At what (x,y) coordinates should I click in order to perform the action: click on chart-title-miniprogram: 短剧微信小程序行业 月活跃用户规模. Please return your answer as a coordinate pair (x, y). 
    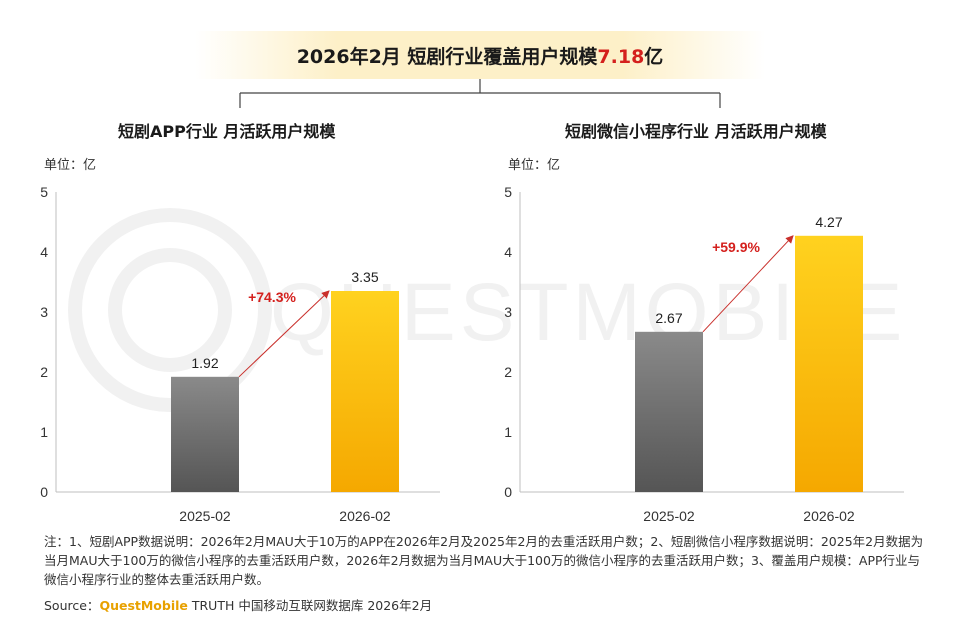
    Looking at the image, I should click on (696, 131).